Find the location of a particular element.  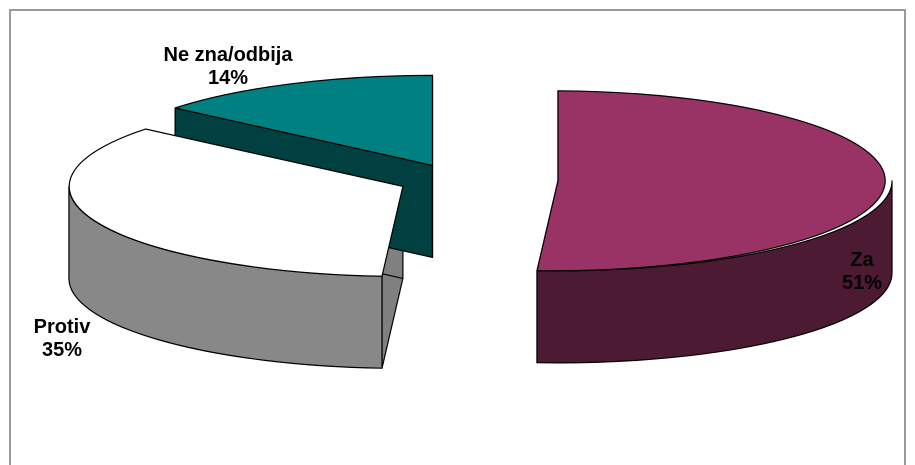

slice-value-label: 14% is located at coordinates (228, 78).